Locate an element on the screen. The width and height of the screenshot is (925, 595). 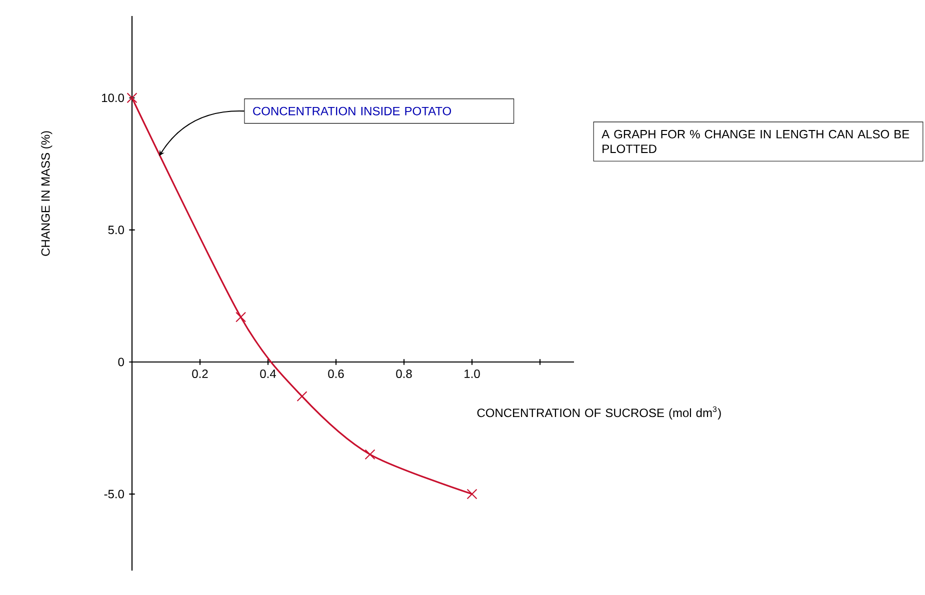
text: A GRAPH FOR % CHANGE IN LENGTH CAN ALSO BE PLOTTED is located at coordinates (756, 142).